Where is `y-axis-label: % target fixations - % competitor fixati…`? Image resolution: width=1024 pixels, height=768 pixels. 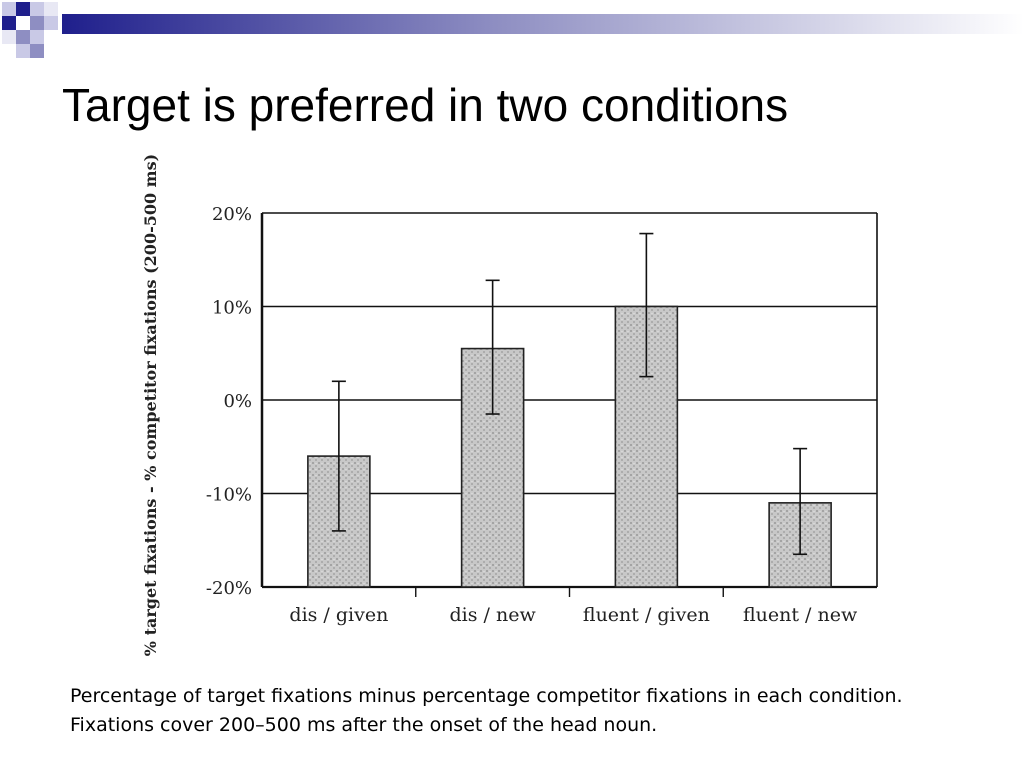
y-axis-label: % target fixations - % competitor fixati… is located at coordinates (150, 405).